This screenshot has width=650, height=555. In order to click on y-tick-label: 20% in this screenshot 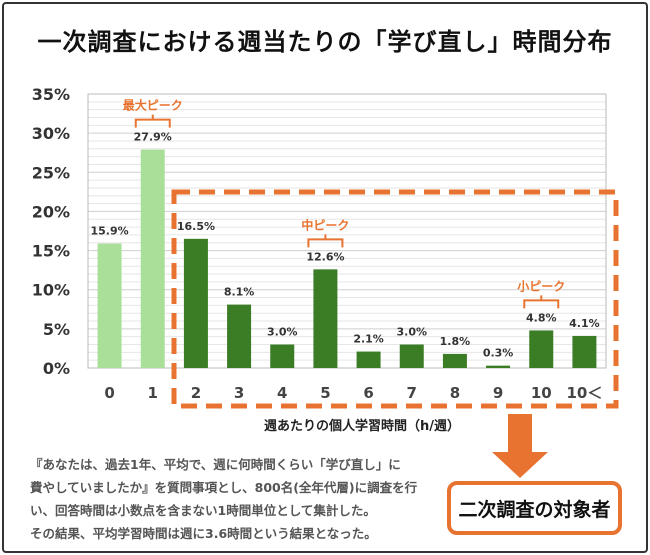, I will do `click(51, 211)`.